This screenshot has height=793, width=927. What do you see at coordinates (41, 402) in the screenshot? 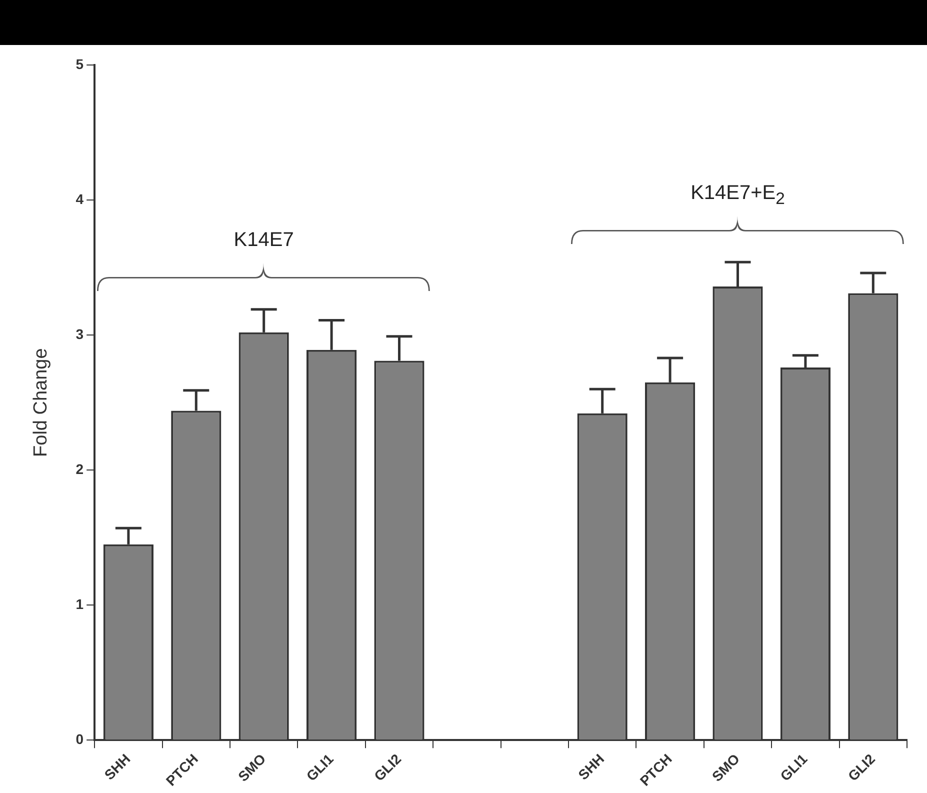
I see `y-axis-title: Fold Change` at bounding box center [41, 402].